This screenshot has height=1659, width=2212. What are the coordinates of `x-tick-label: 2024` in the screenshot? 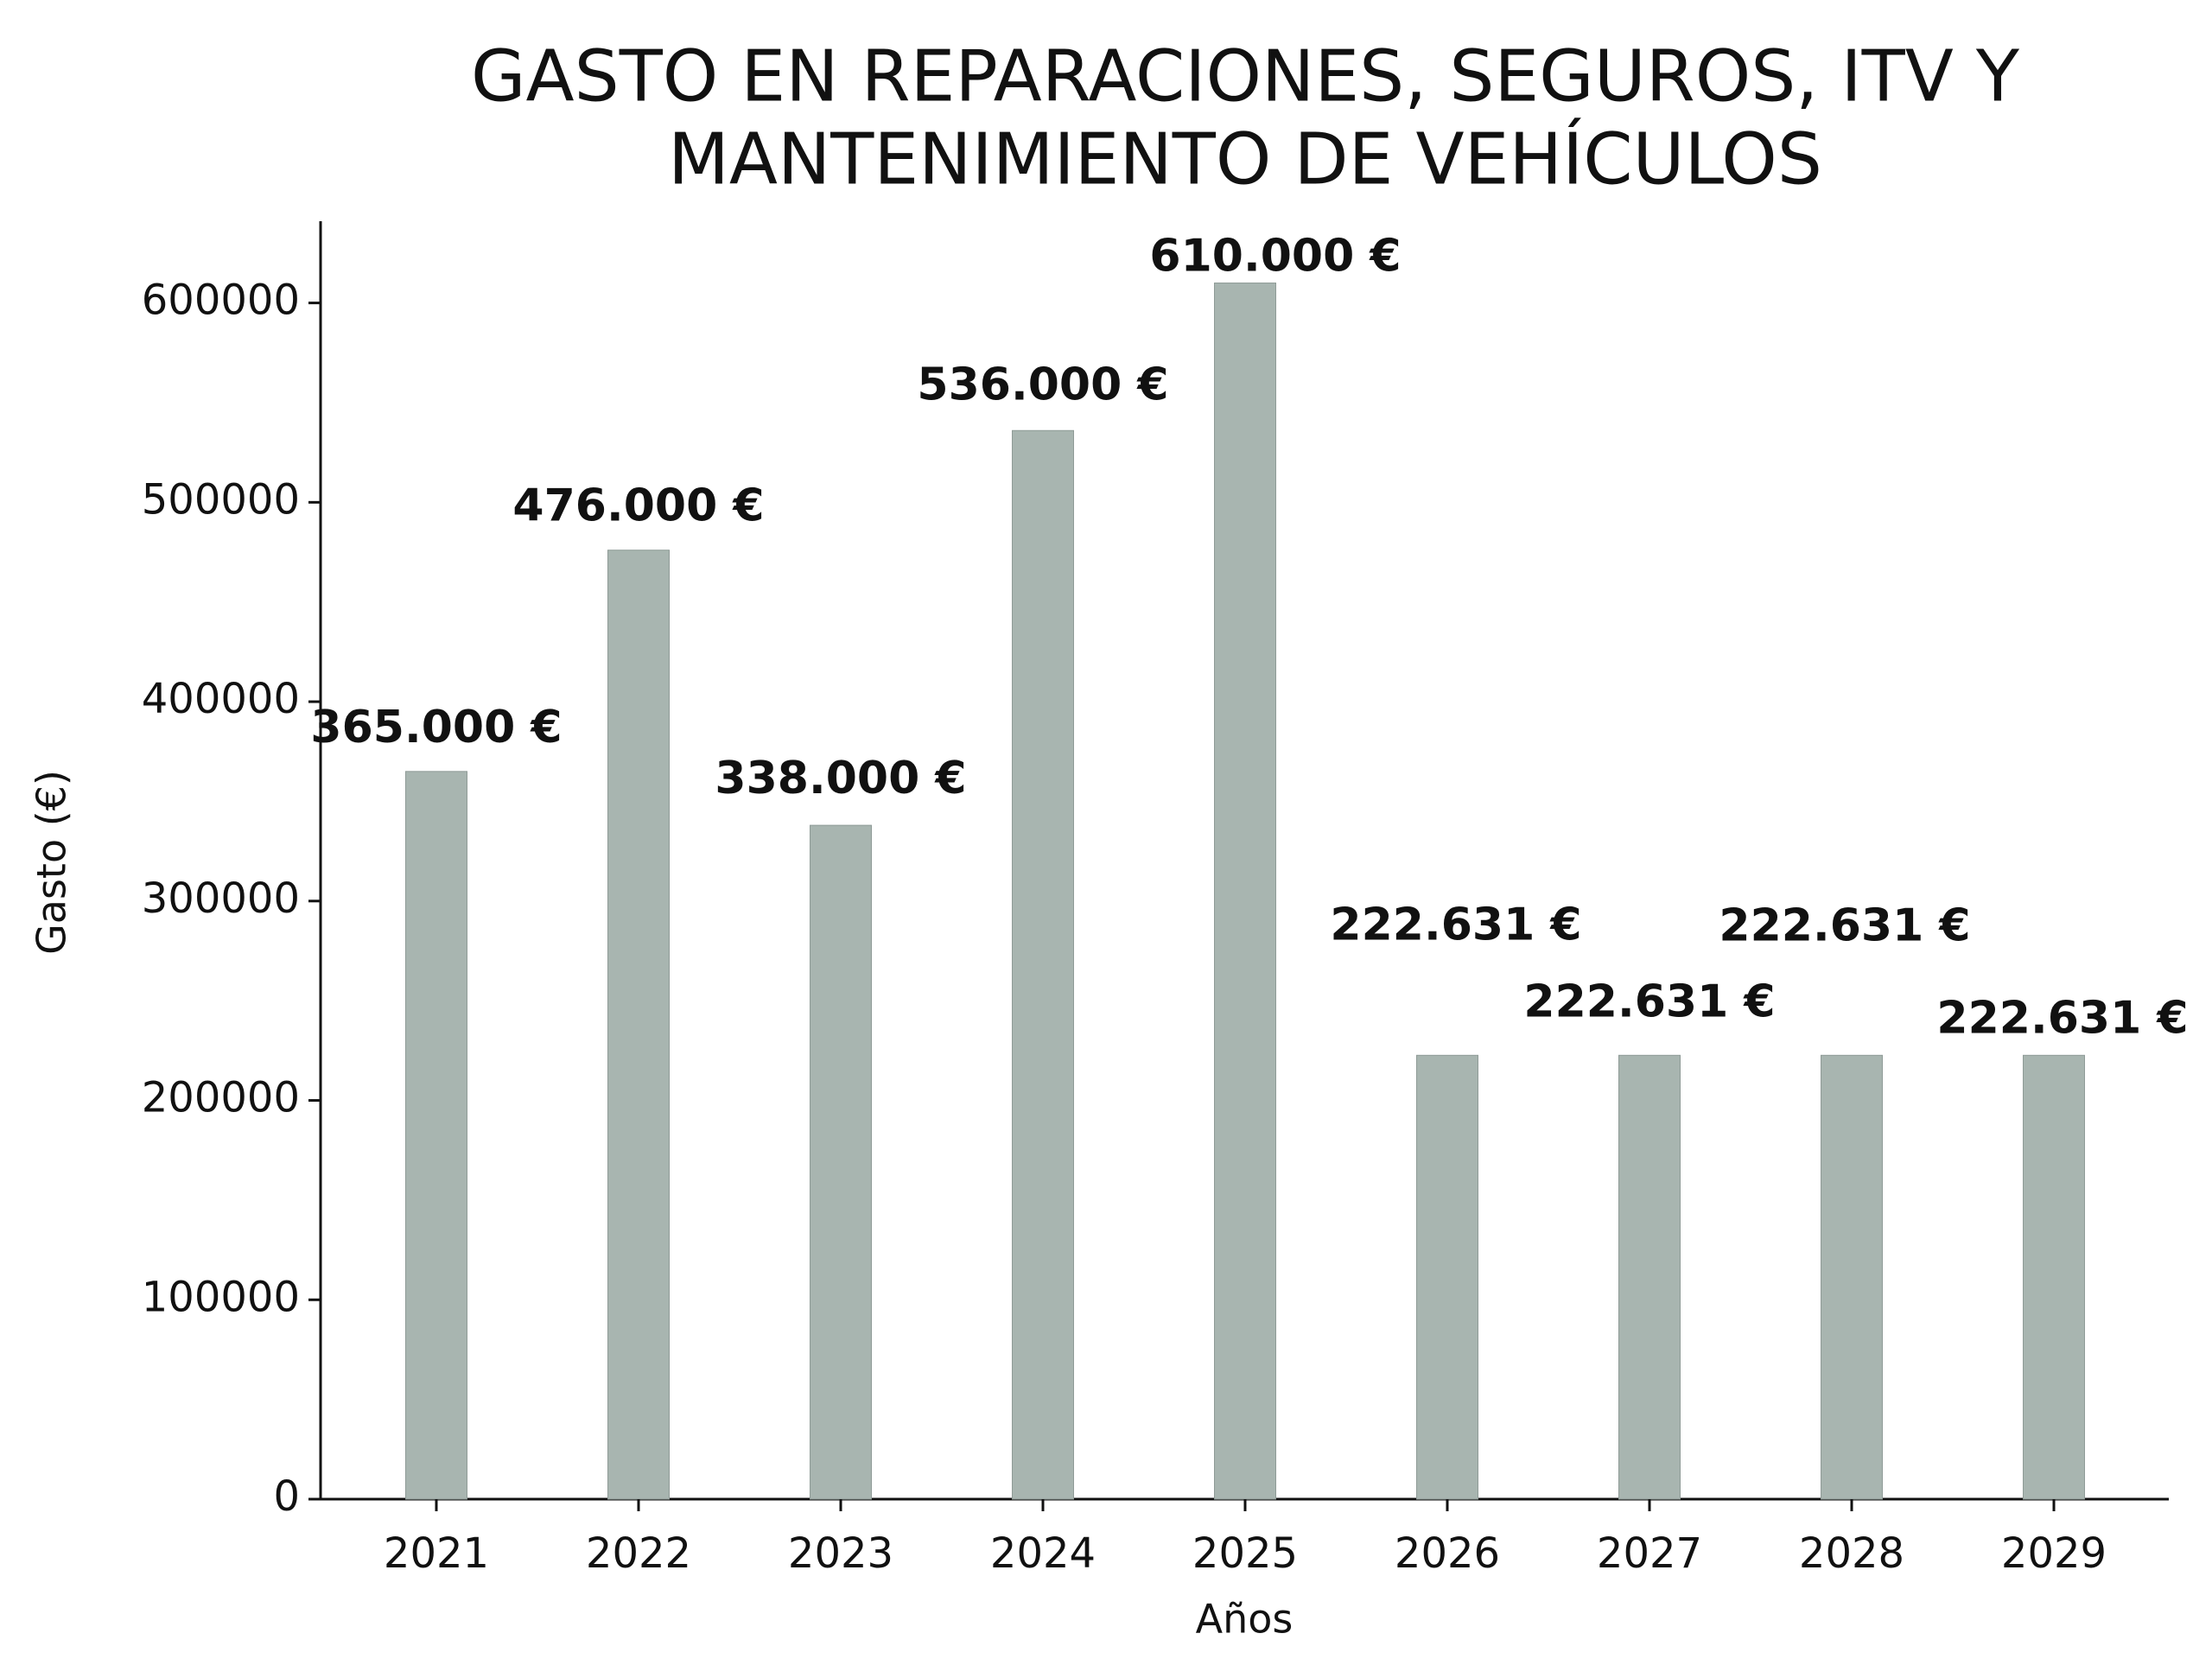 It's located at (1043, 1553).